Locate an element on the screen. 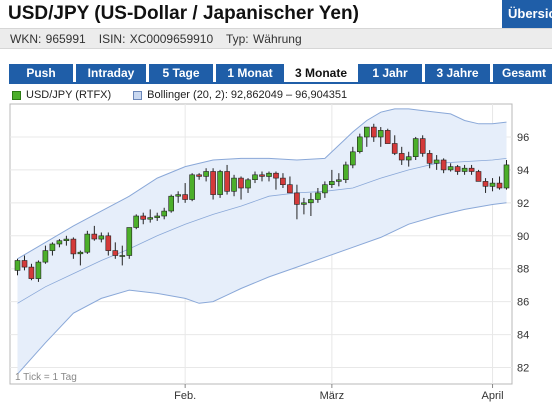  tab-gesamt: Gesamt is located at coordinates (522, 73).